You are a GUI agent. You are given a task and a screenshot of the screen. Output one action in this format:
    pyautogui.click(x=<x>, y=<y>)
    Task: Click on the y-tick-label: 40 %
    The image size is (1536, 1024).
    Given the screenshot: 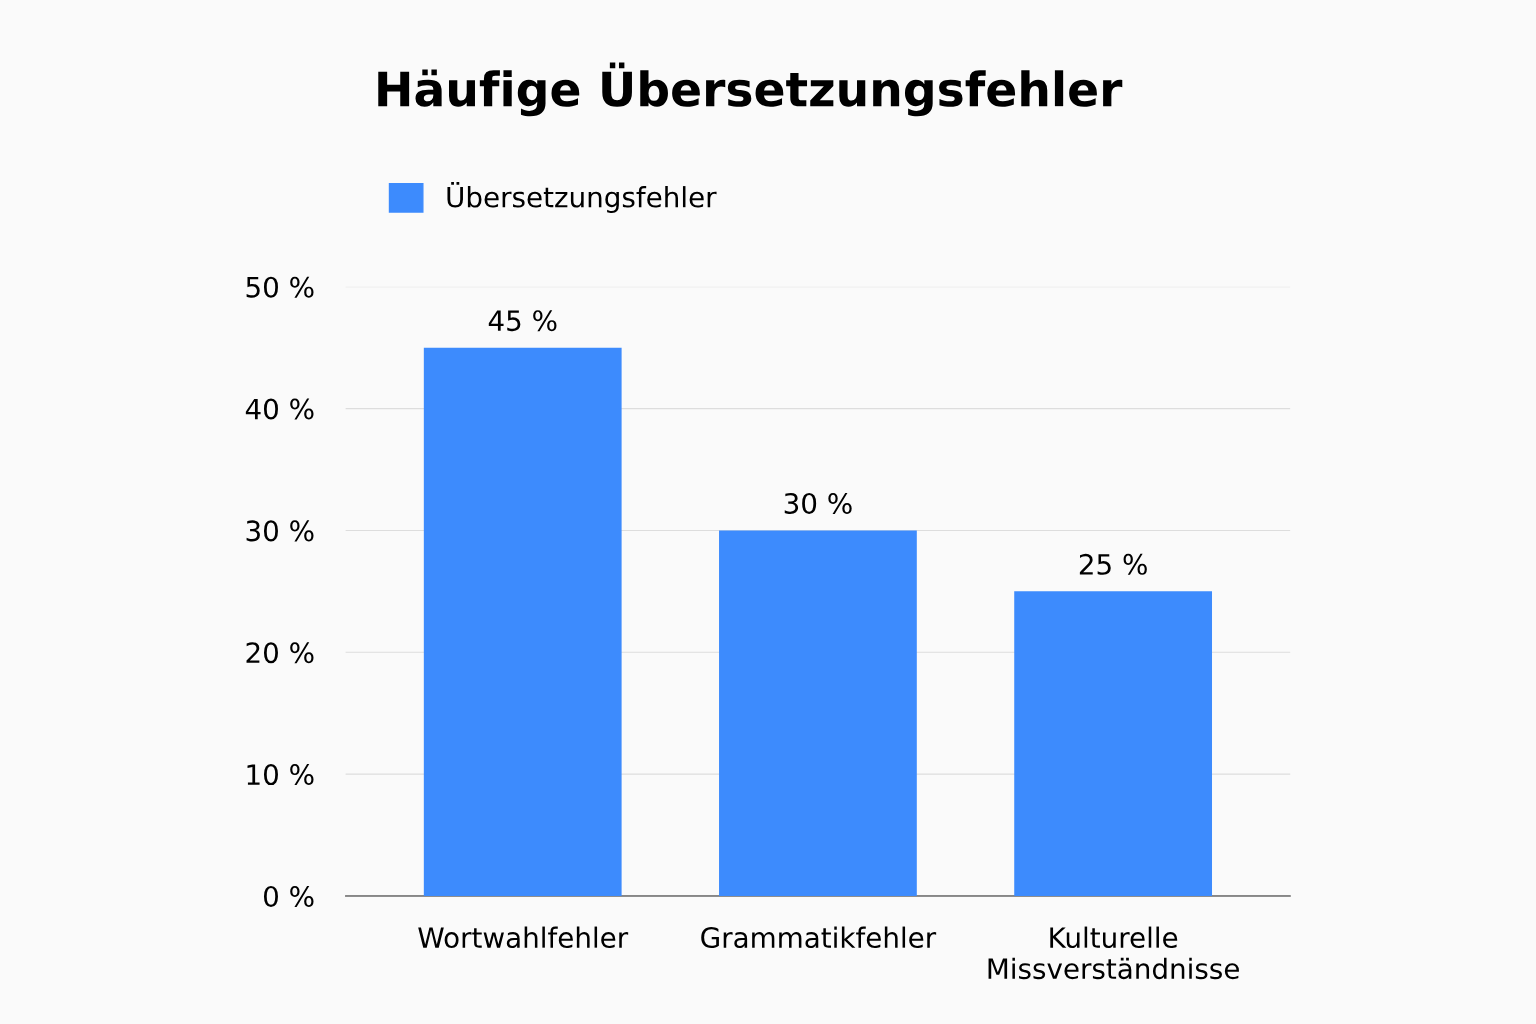 What is the action you would take?
    pyautogui.click(x=279, y=409)
    